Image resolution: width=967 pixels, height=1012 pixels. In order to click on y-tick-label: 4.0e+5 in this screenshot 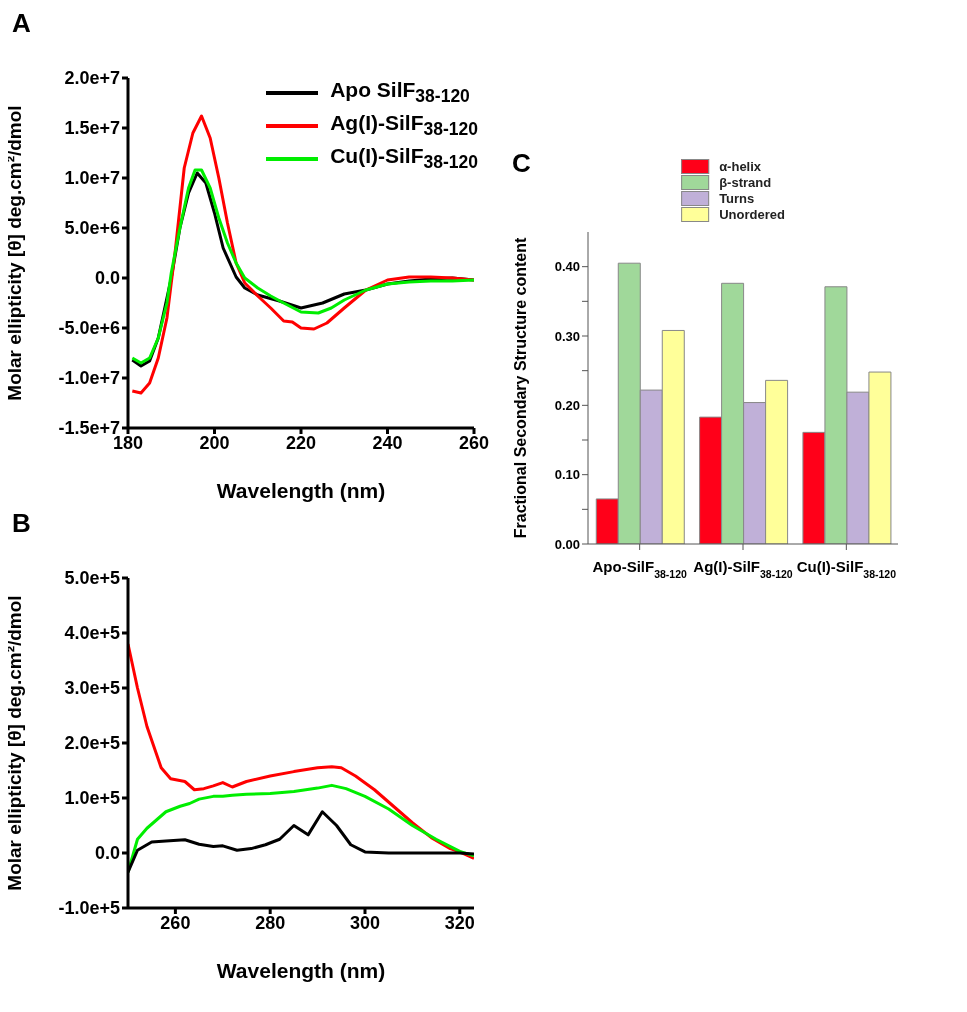, I will do `click(92, 633)`.